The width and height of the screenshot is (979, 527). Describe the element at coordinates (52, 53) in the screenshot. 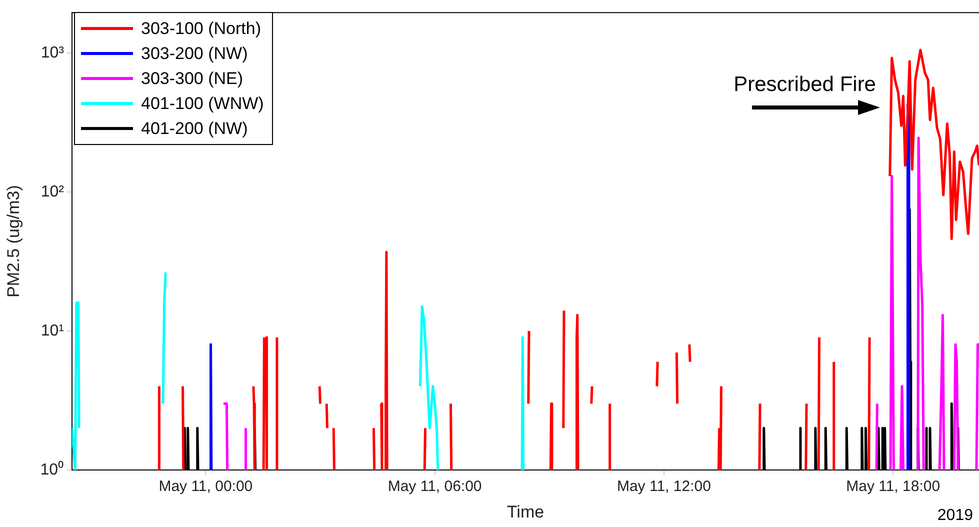

I see `y-tick-label: 10³` at that location.